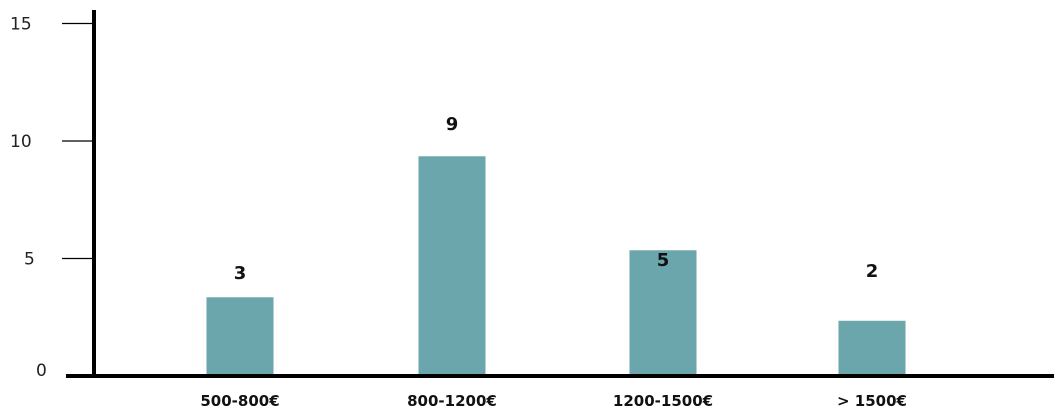  What do you see at coordinates (41, 371) in the screenshot?
I see `y-tick-label: 0` at bounding box center [41, 371].